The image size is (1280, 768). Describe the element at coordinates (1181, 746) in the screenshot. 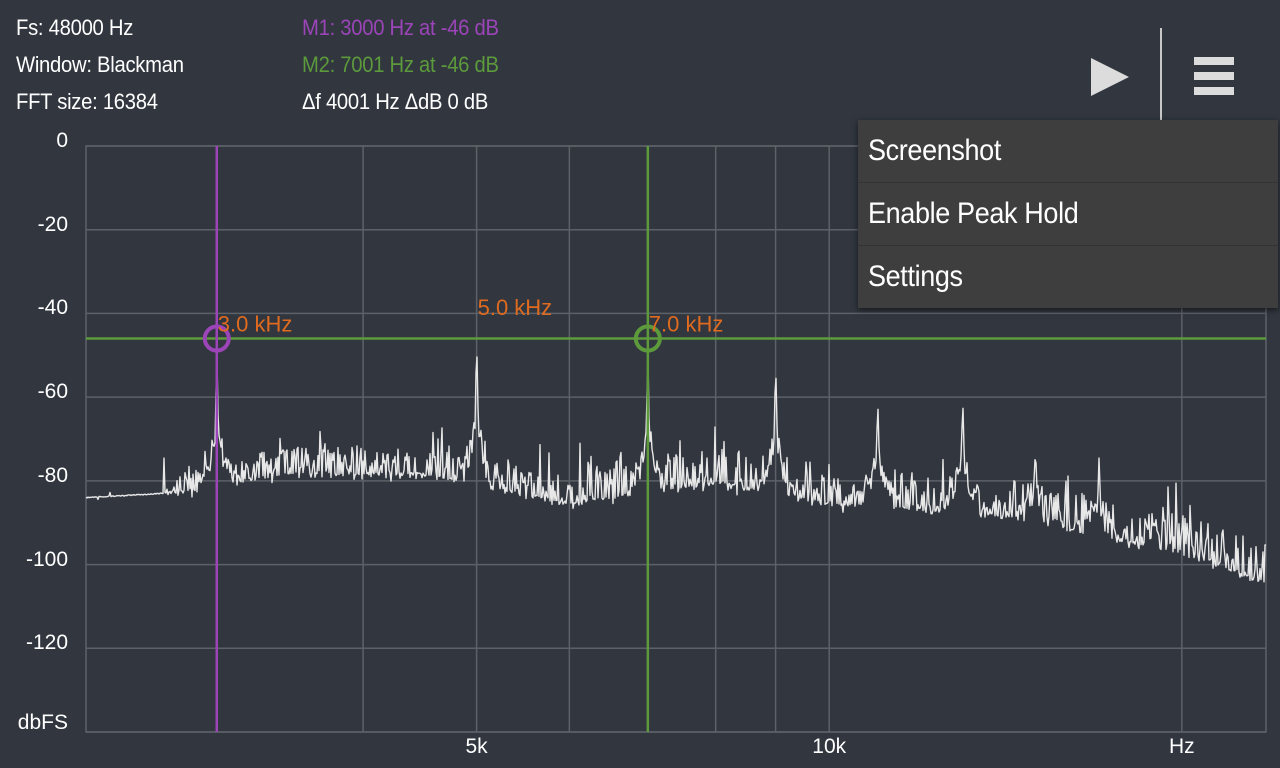

I see `x-axis-unit: Hz` at that location.